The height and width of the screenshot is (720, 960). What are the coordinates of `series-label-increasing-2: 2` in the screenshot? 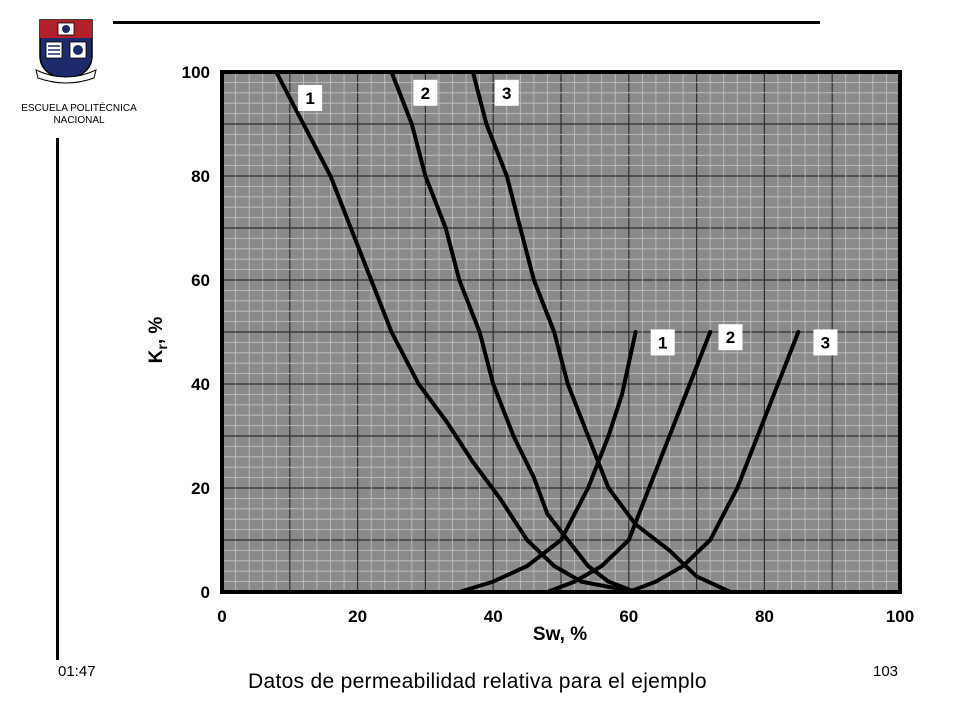 It's located at (730, 337).